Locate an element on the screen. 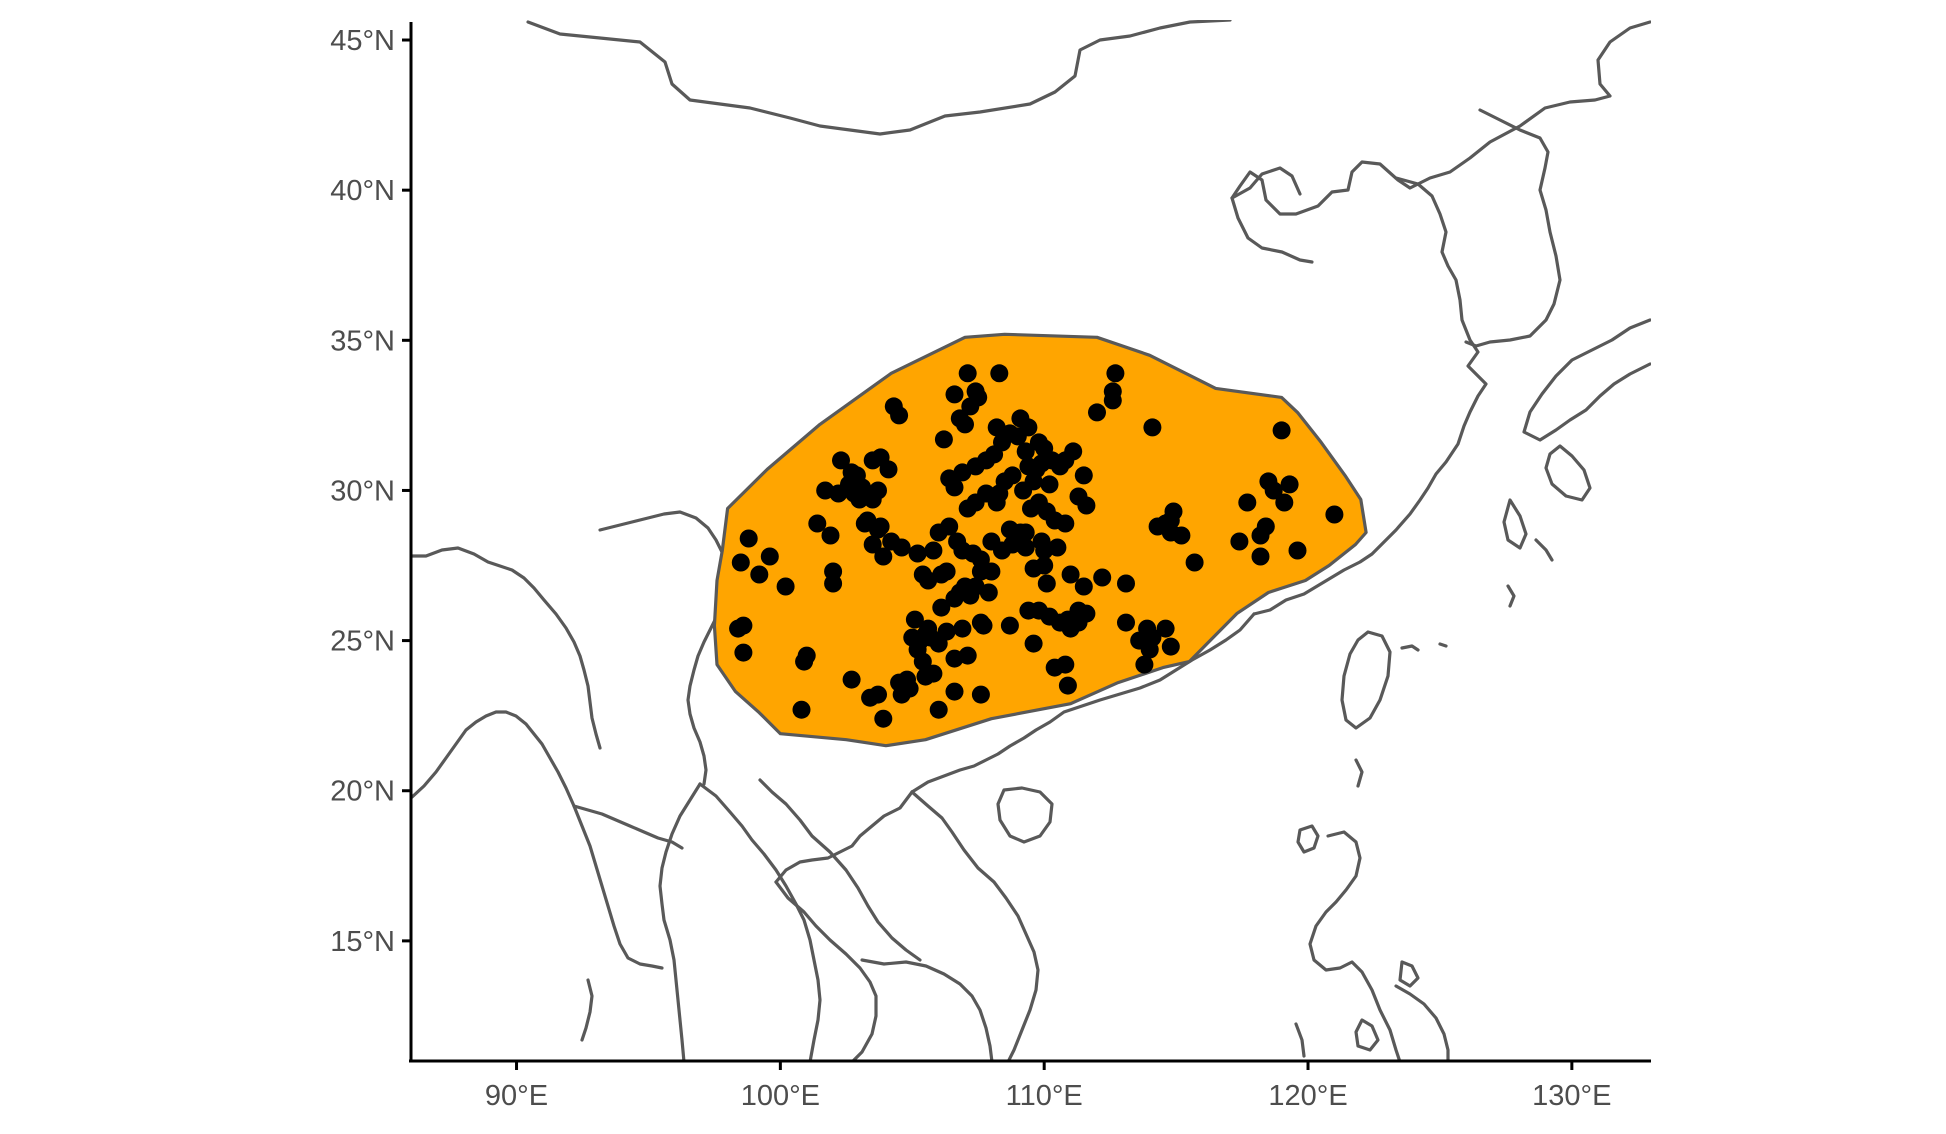 The width and height of the screenshot is (1946, 1134). y-axis-ticks: 15°N 20°N 25°N 30°N 35°N 40°N 45°N is located at coordinates (370, 491).